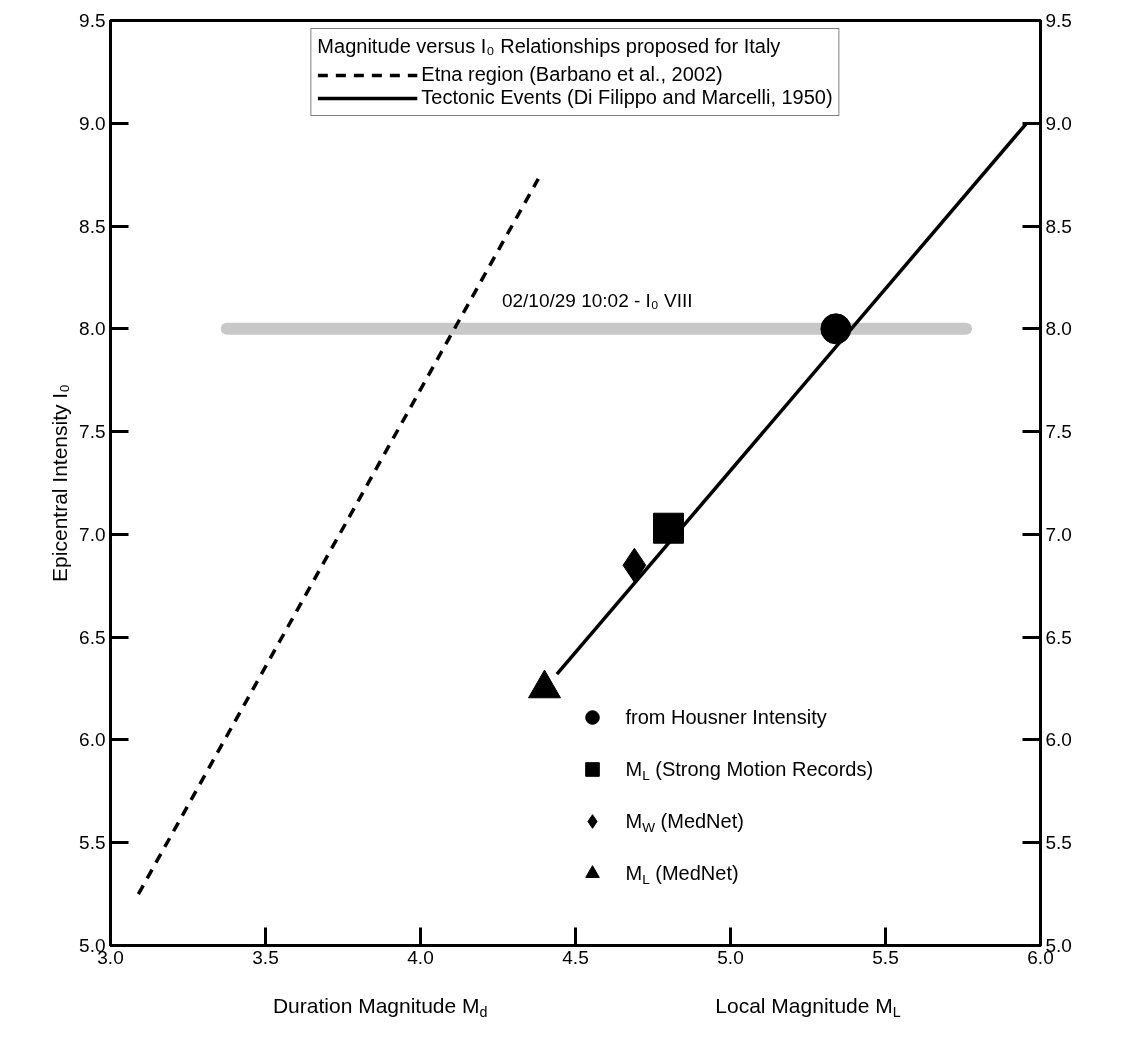 The image size is (1130, 1054). I want to click on x-tick-label: 3.5, so click(265, 957).